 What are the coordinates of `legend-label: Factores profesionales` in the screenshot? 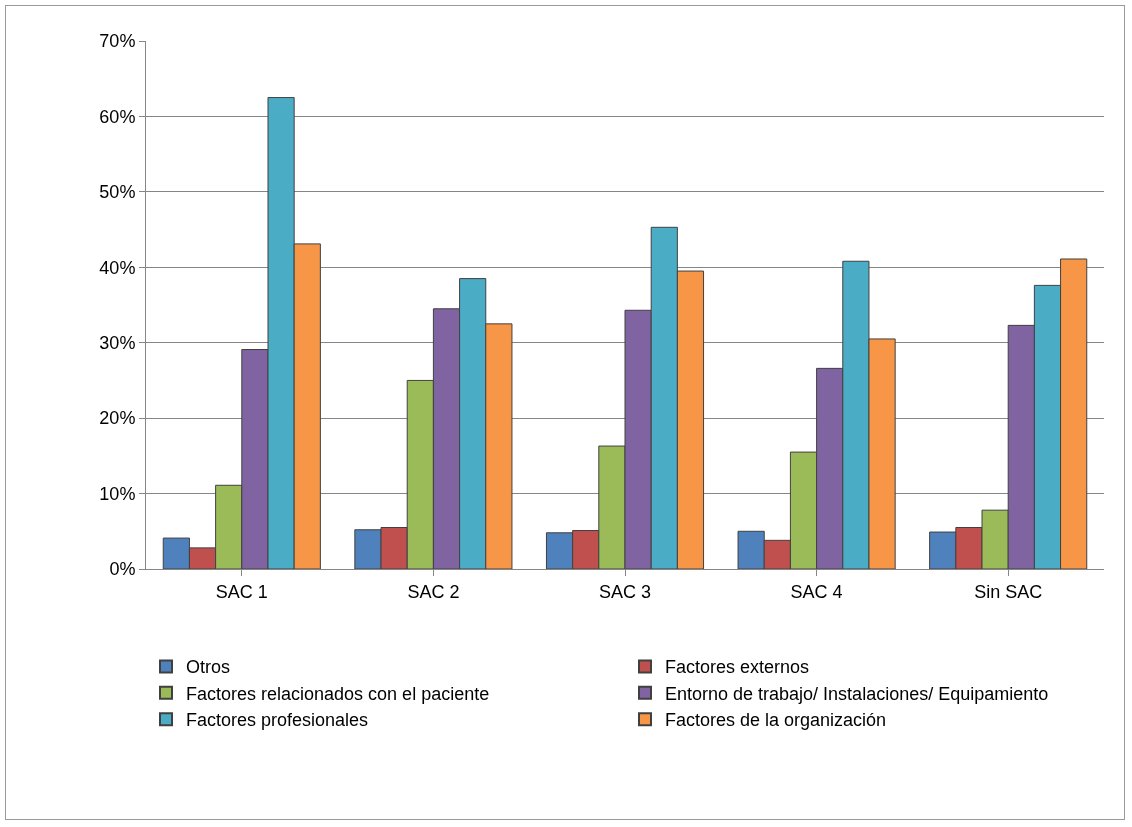 It's located at (277, 720).